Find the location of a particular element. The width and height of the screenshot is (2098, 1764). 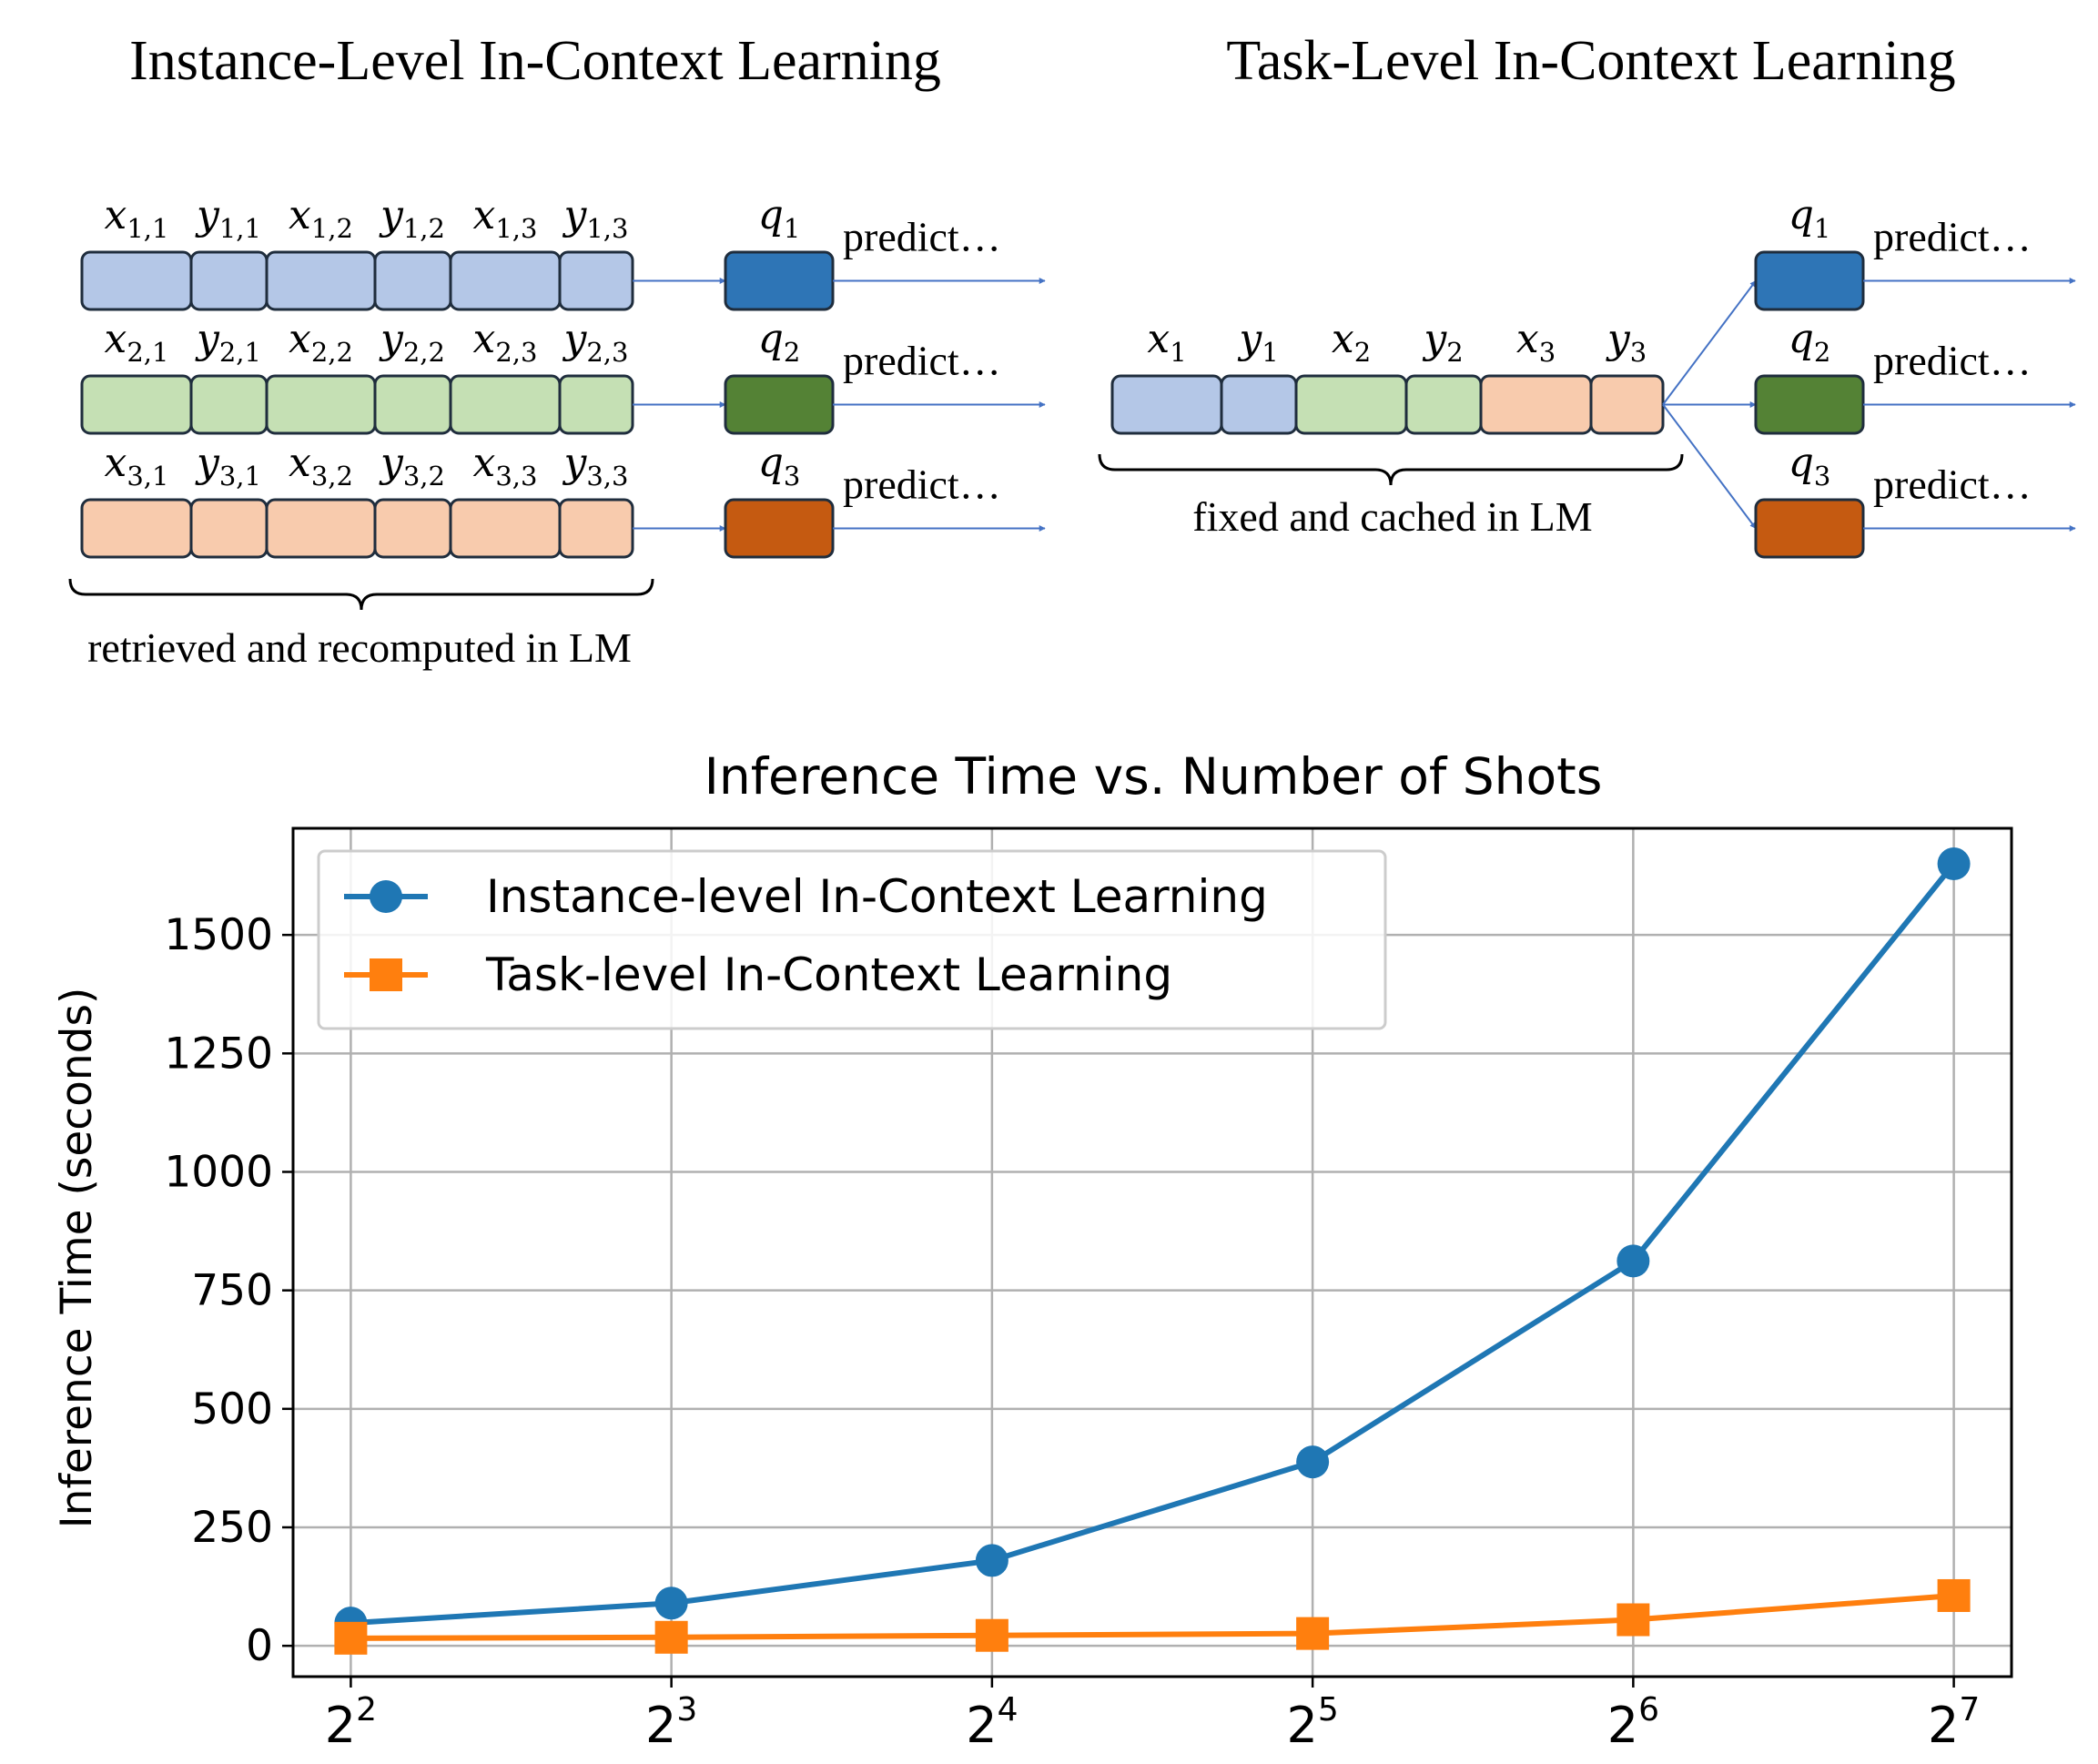

left-row-1-token-label: x1,1 is located at coordinates (137, 218).